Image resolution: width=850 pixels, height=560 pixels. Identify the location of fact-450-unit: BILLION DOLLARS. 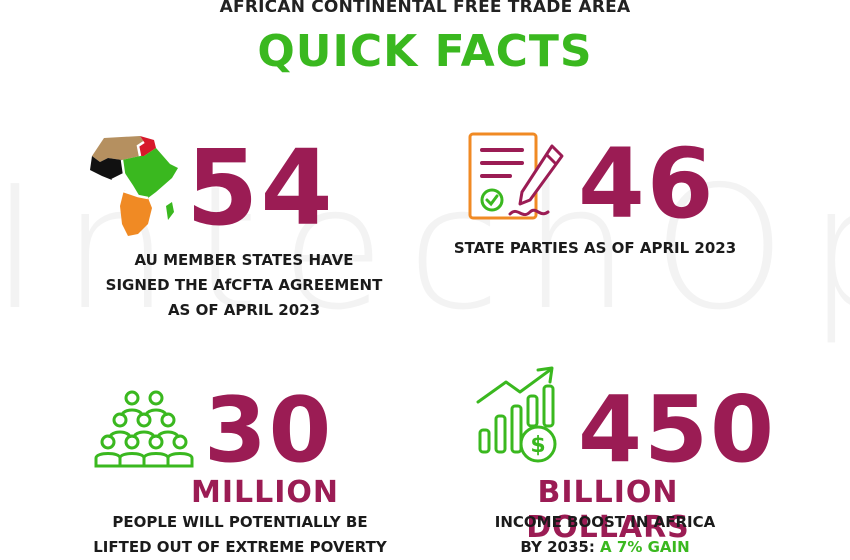
(608, 510).